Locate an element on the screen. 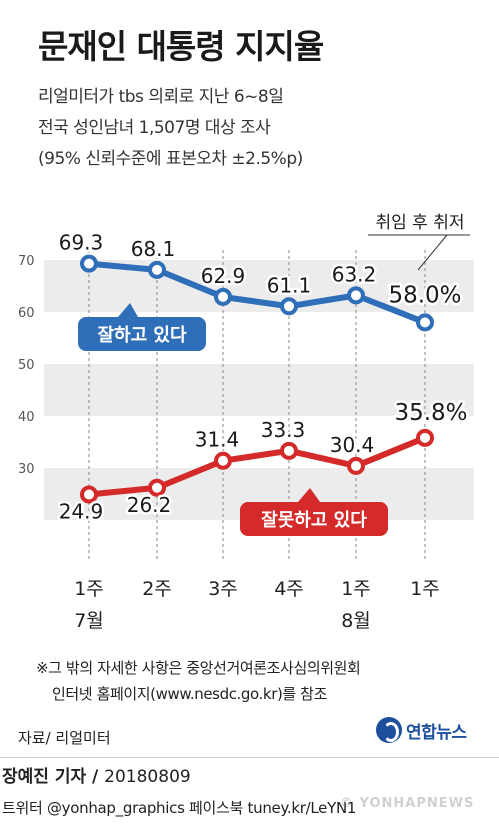 The image size is (499, 827). approve-series-line is located at coordinates (257, 293).